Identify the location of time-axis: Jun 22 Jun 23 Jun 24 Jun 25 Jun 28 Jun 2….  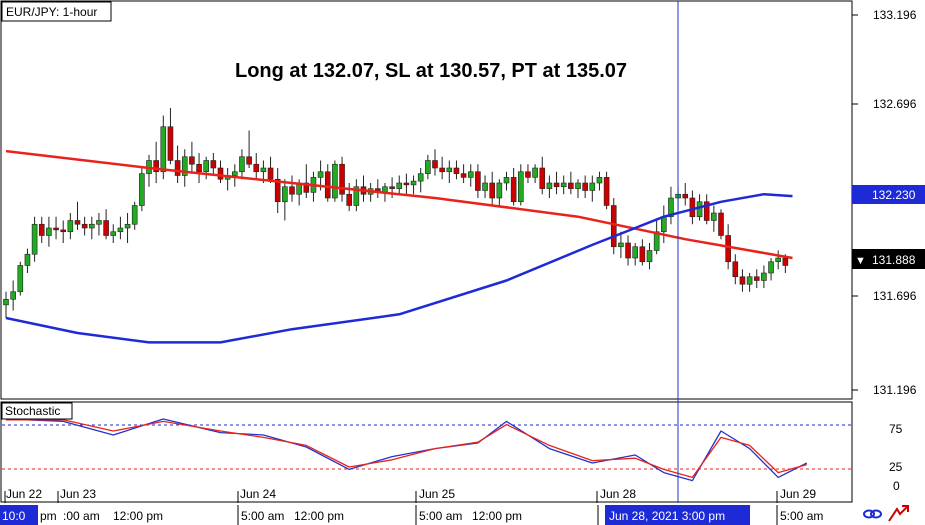
(411, 506).